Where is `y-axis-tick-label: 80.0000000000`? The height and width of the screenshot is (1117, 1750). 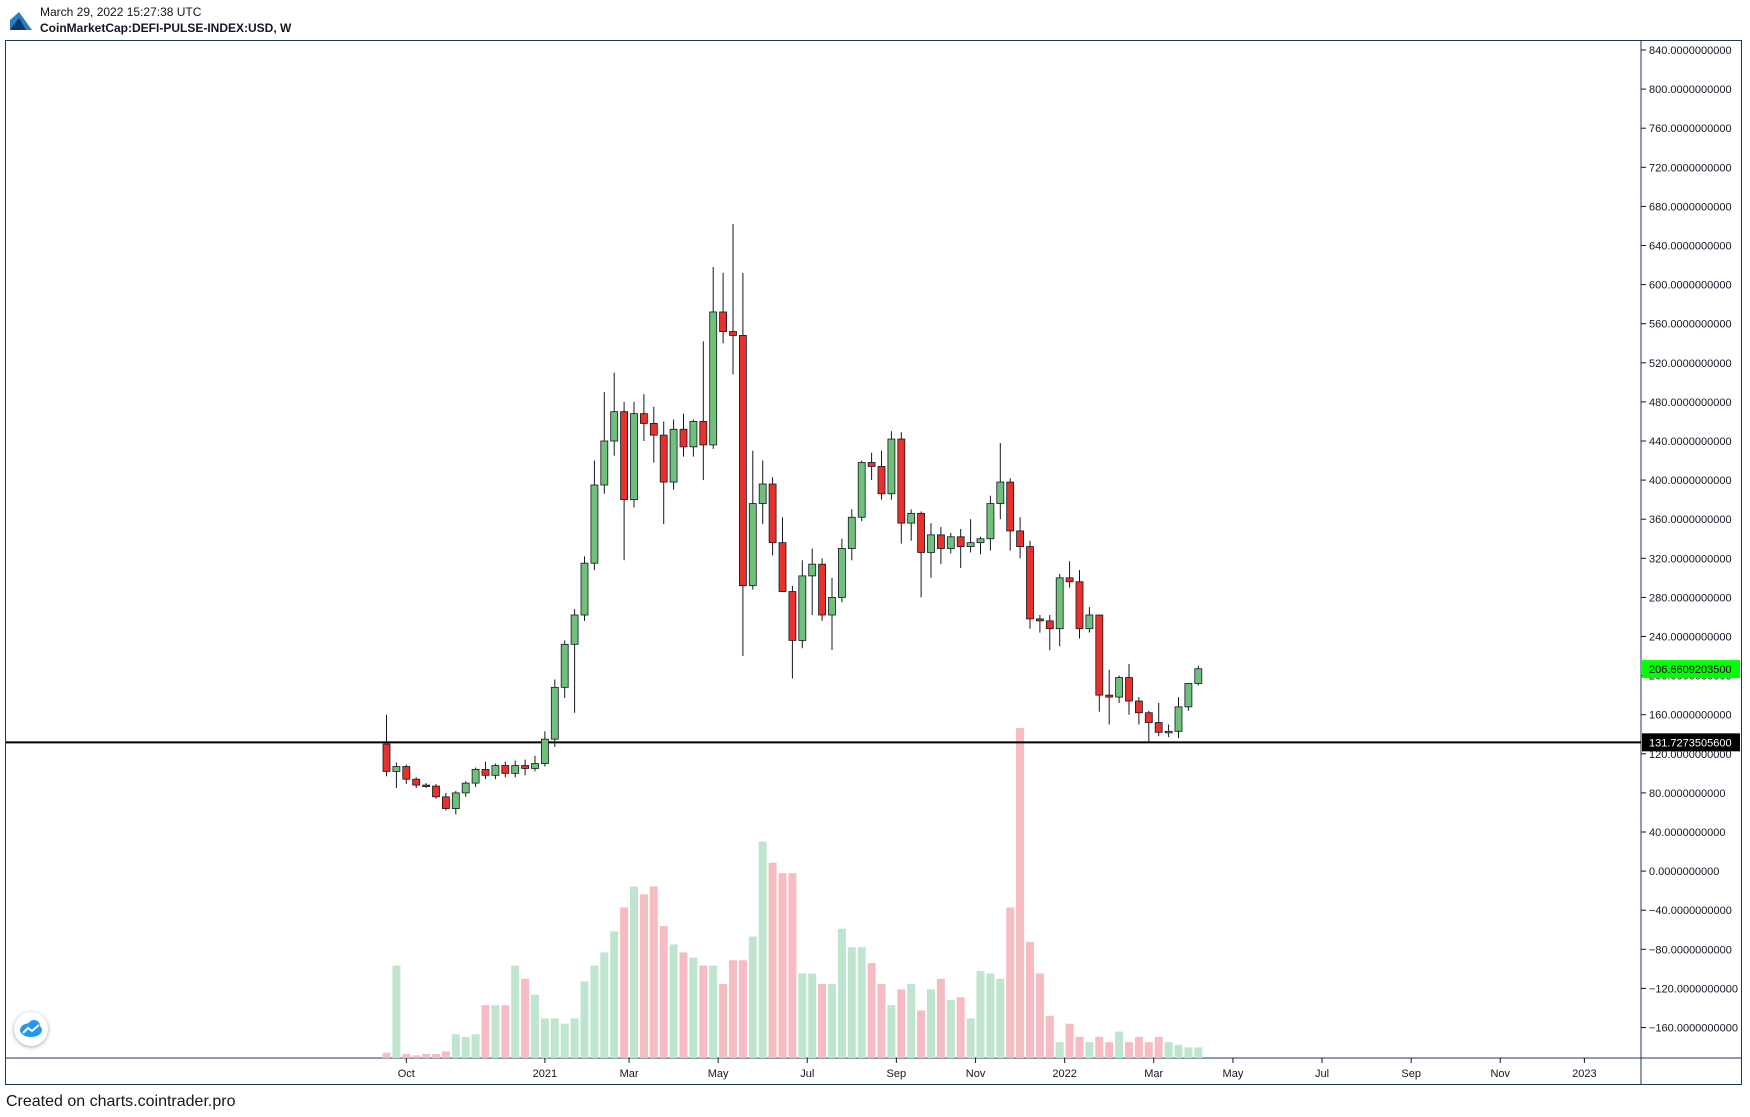 y-axis-tick-label: 80.0000000000 is located at coordinates (1687, 794).